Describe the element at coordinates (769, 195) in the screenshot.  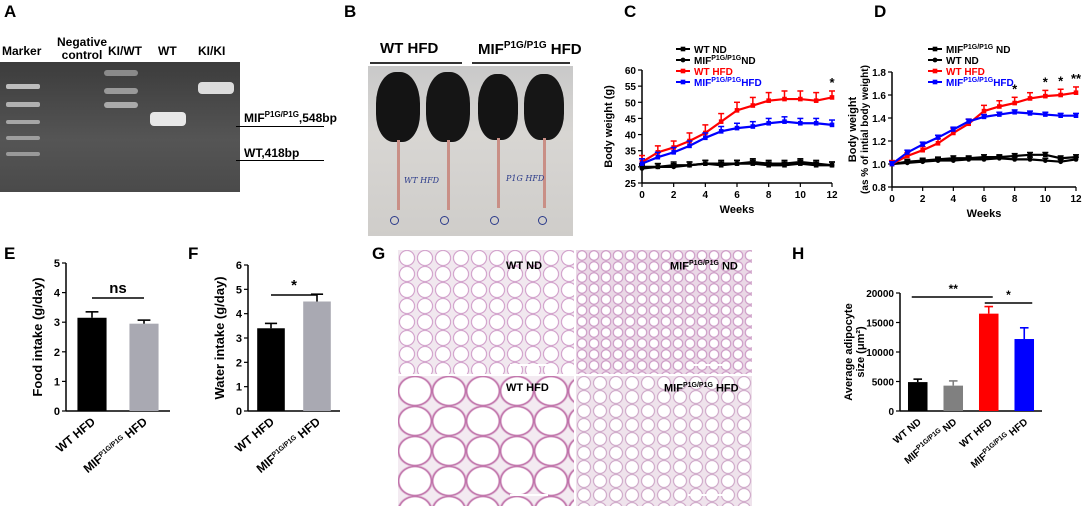
I see `x-tick-label: 8` at that location.